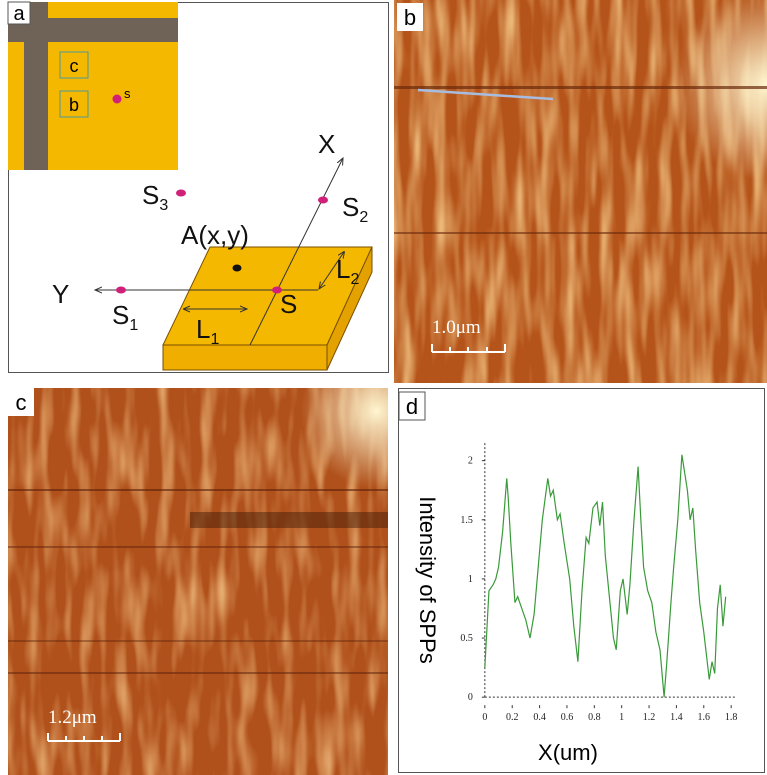 This screenshot has width=767, height=775. Describe the element at coordinates (355, 209) in the screenshot. I see `diagram-label: S2` at that location.